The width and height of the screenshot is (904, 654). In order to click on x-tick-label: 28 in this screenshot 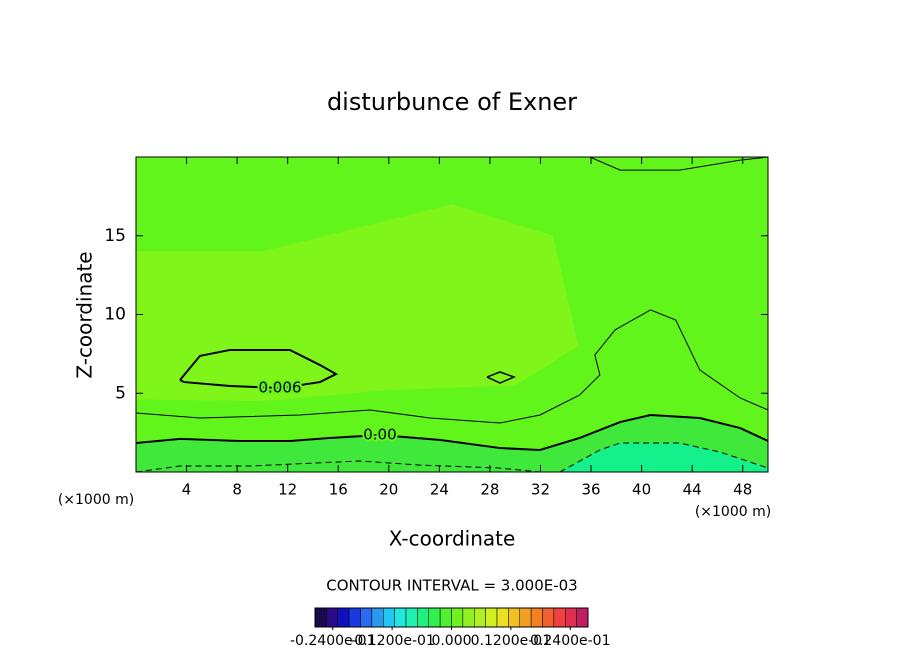, I will do `click(489, 490)`.